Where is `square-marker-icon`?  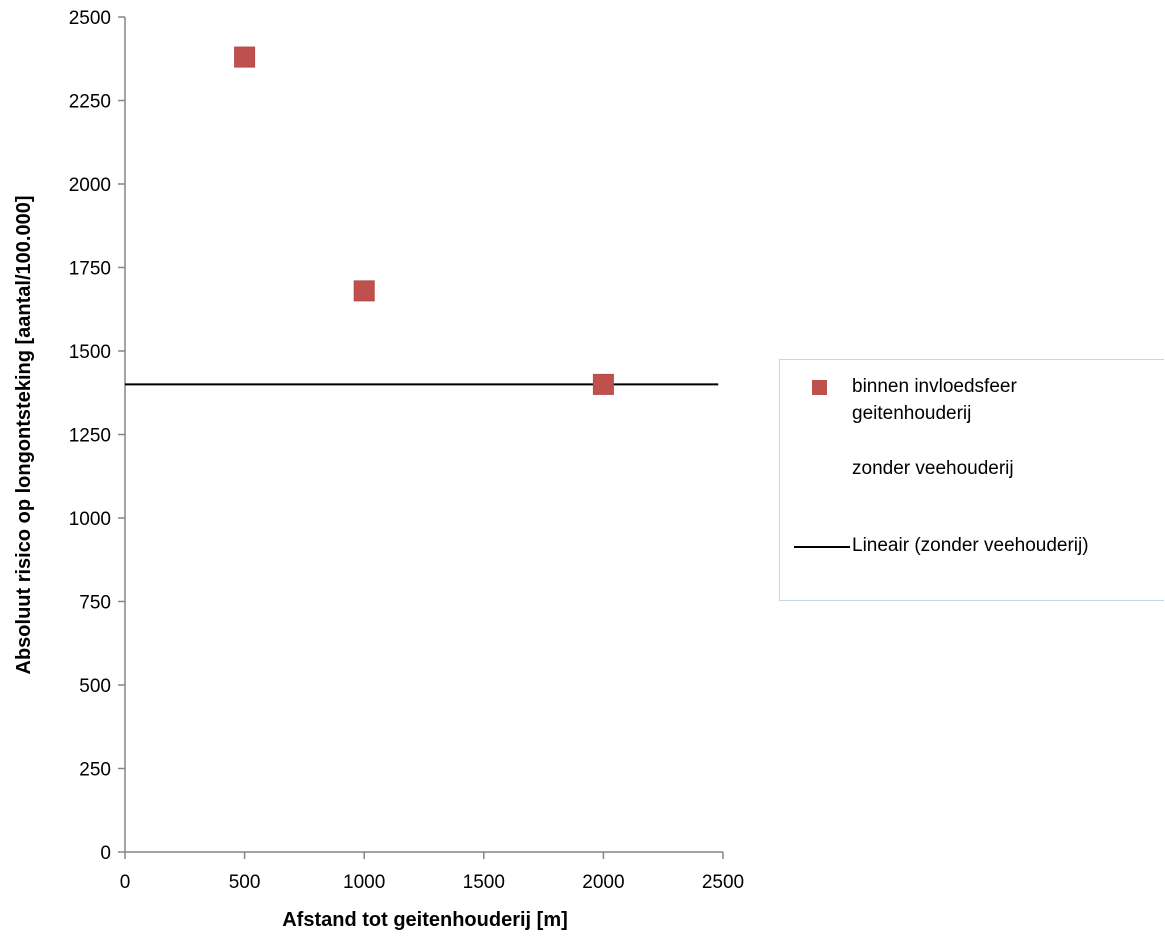 square-marker-icon is located at coordinates (819, 387).